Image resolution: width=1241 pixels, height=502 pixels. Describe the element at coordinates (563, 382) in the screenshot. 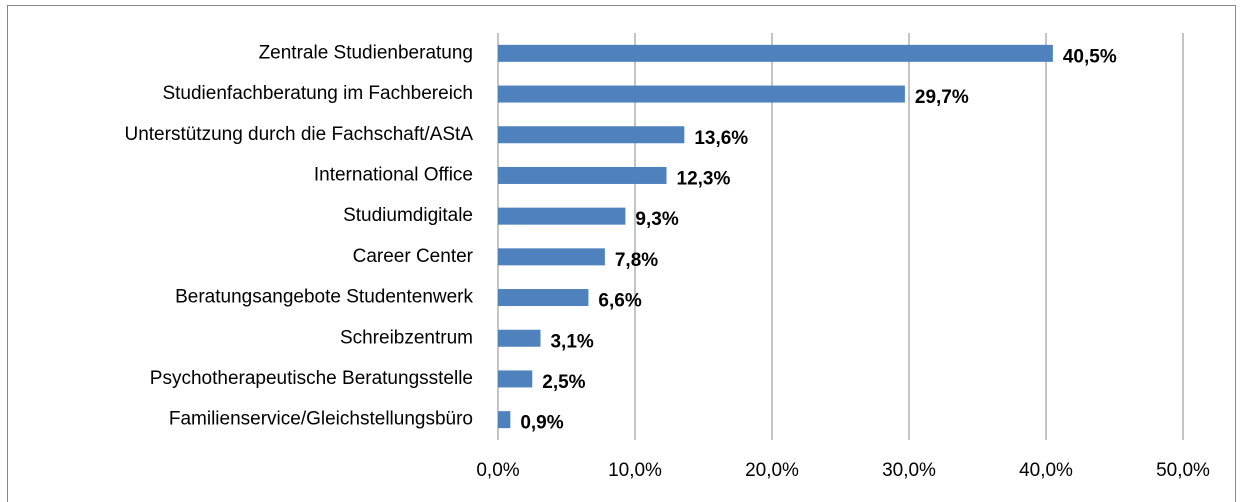

I see `value-label: 2,5%` at that location.